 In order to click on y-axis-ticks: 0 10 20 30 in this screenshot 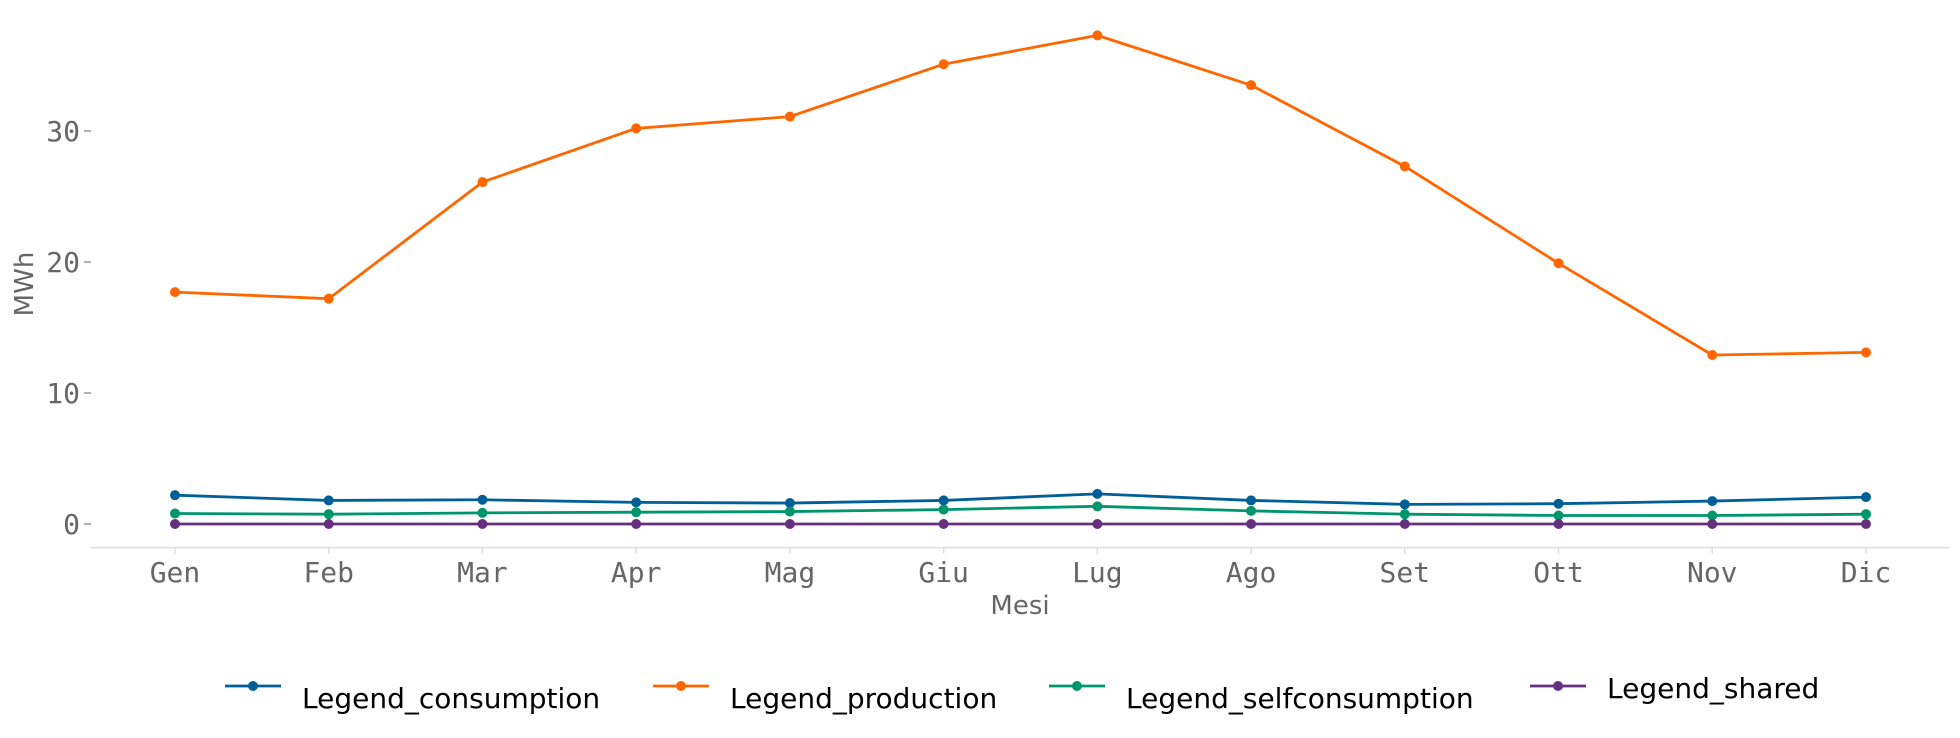, I will do `click(68, 328)`.